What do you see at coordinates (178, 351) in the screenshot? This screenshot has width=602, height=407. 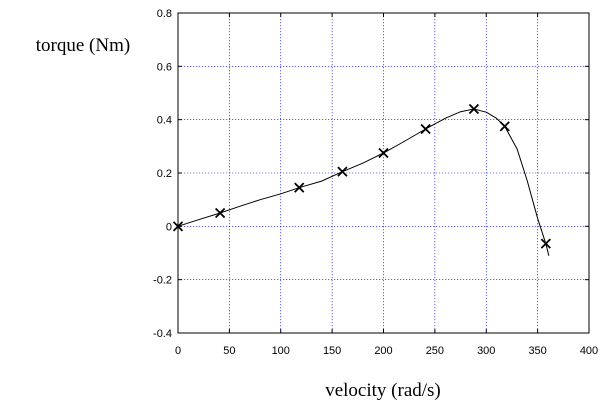 I see `x-tick-label: 0` at bounding box center [178, 351].